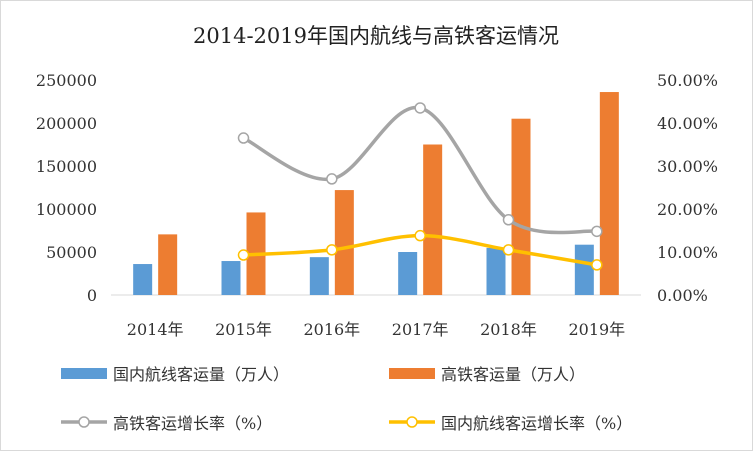  What do you see at coordinates (687, 209) in the screenshot?
I see `y-right-tick-label: 20.00%` at bounding box center [687, 209].